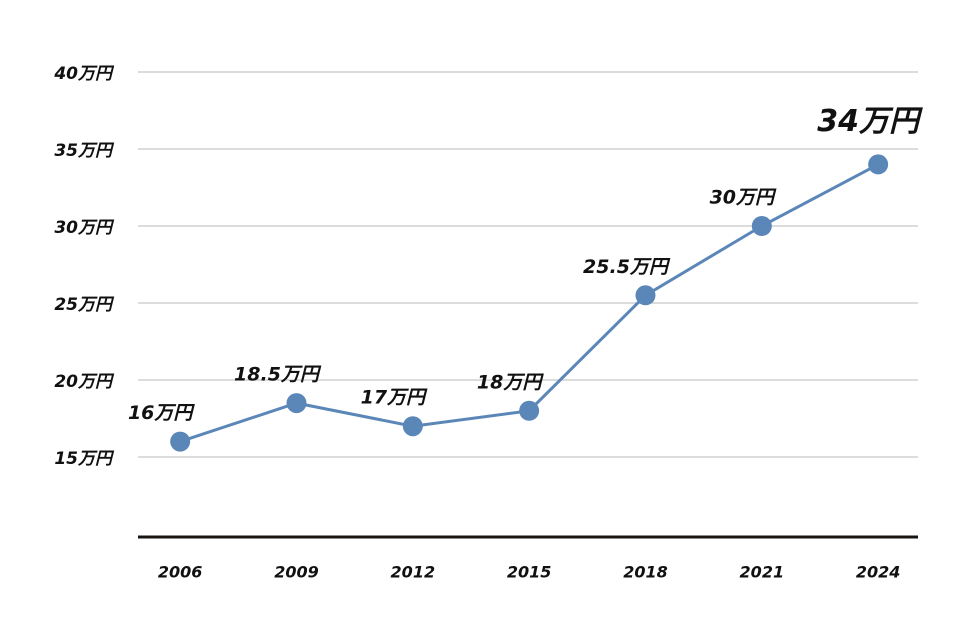 The height and width of the screenshot is (618, 960). What do you see at coordinates (510, 382) in the screenshot?
I see `value-label: 18万円` at bounding box center [510, 382].